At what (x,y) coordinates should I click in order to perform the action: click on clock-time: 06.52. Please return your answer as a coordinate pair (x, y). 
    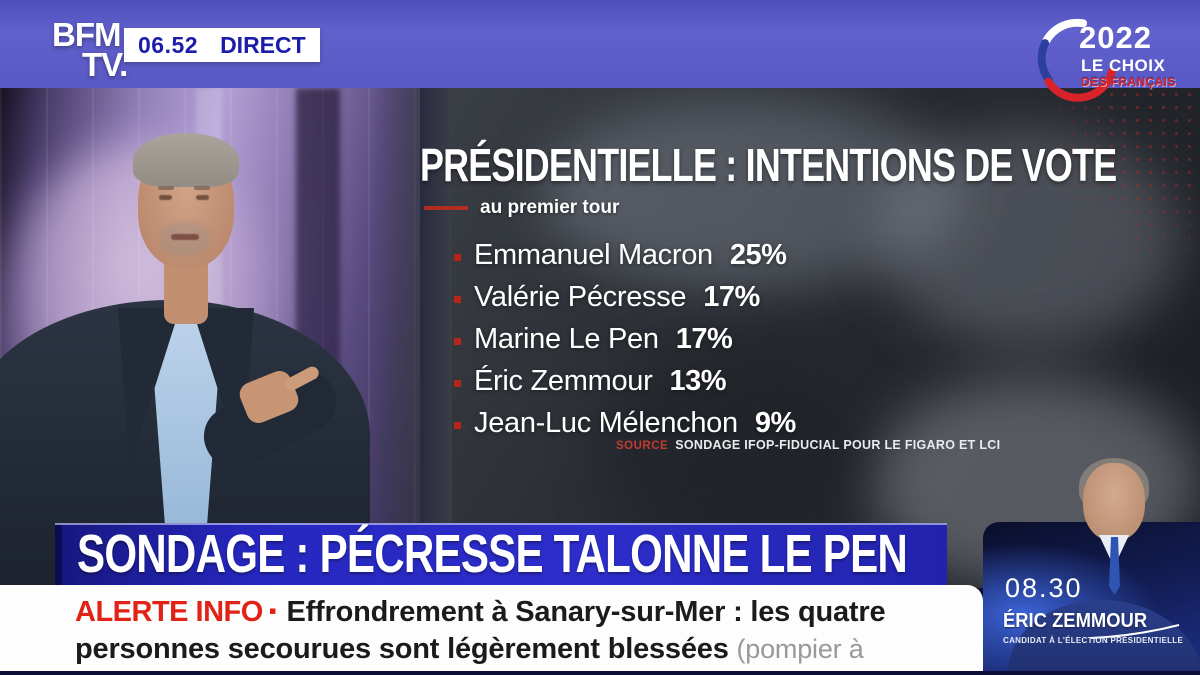
    Looking at the image, I should click on (168, 44).